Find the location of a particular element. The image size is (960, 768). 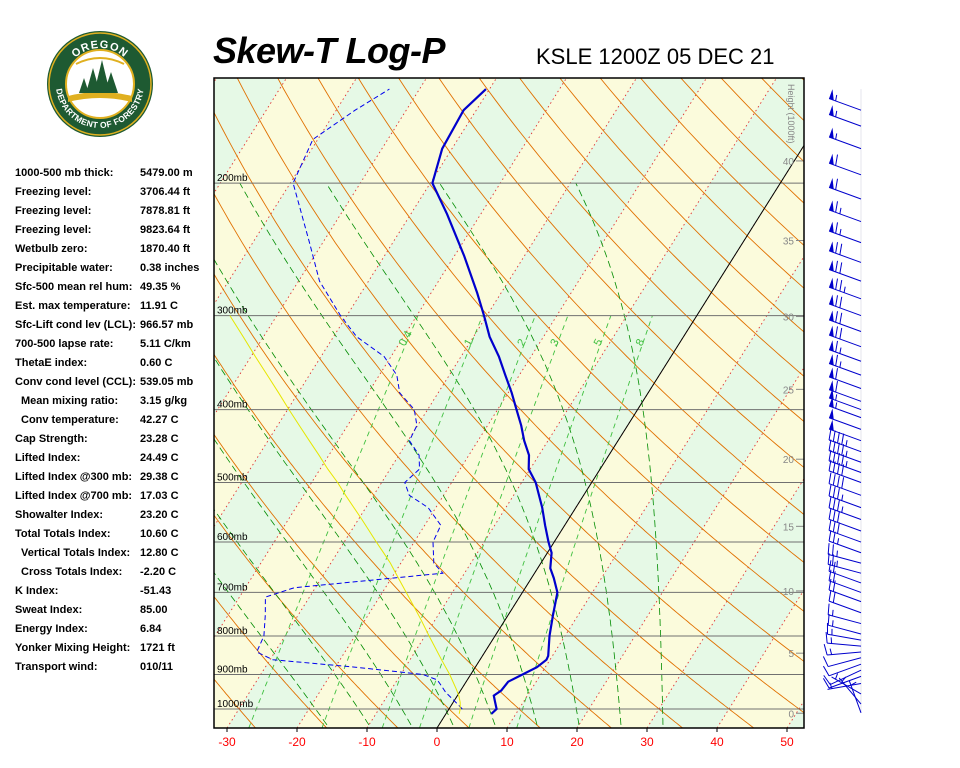

index-row: Sfc-Lift cond lev (LCL): 966.57 mb is located at coordinates (115, 328).